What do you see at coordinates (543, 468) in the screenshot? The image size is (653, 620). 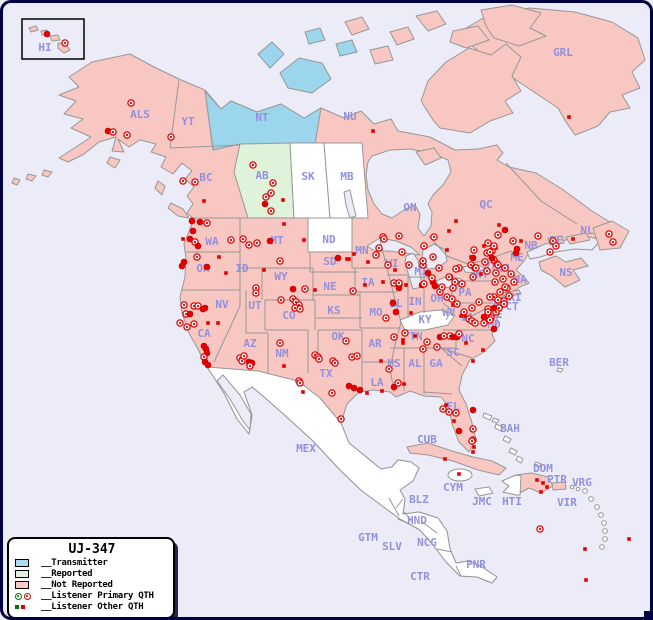 I see `region-label-dom: DOM` at bounding box center [543, 468].